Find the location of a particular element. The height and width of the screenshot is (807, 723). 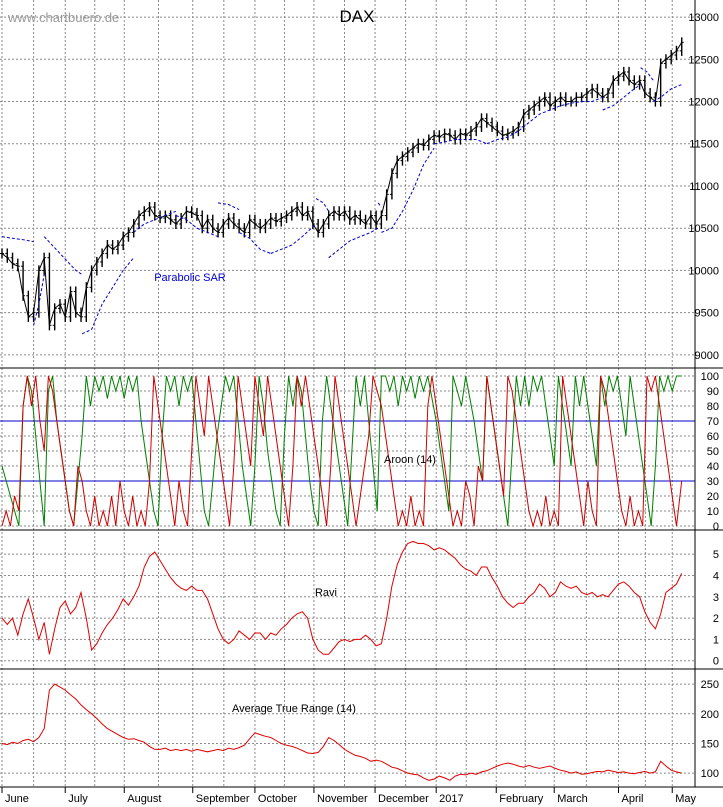

watermark: www.chartbuero.de is located at coordinates (63, 17).